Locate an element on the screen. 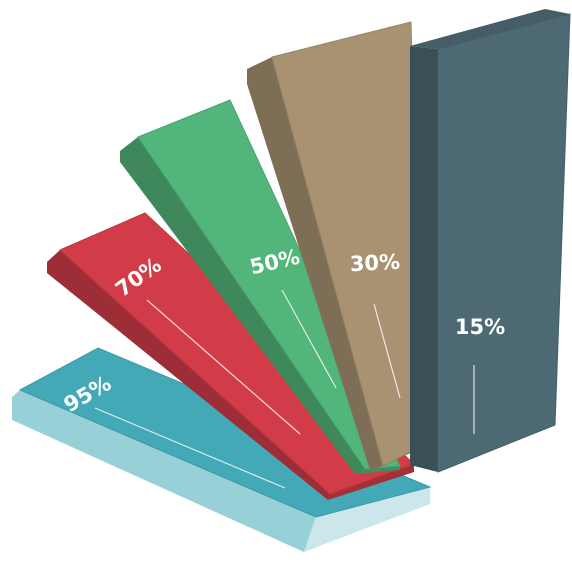  data-label-4: 30% is located at coordinates (374, 263).